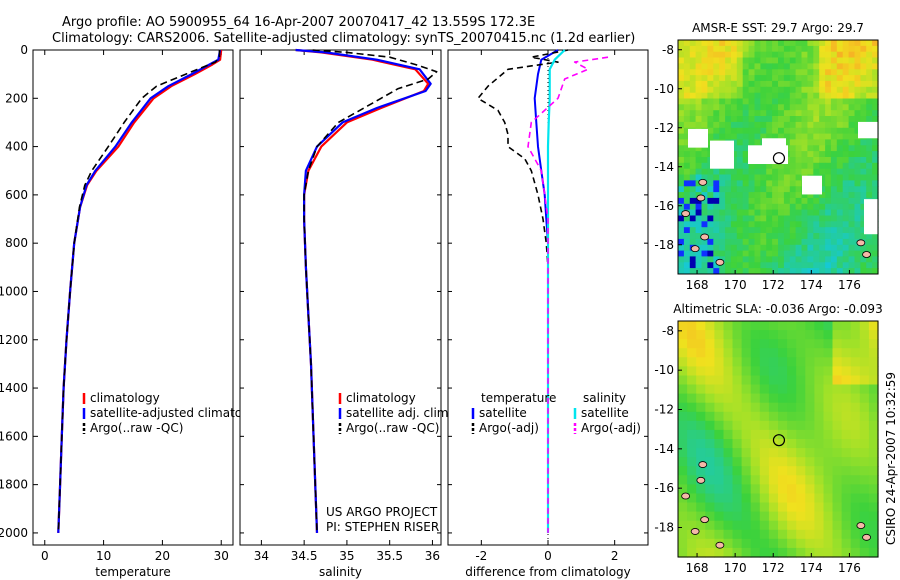  Describe the element at coordinates (14, 436) in the screenshot. I see `temperature-ytick-label: 1600` at that location.